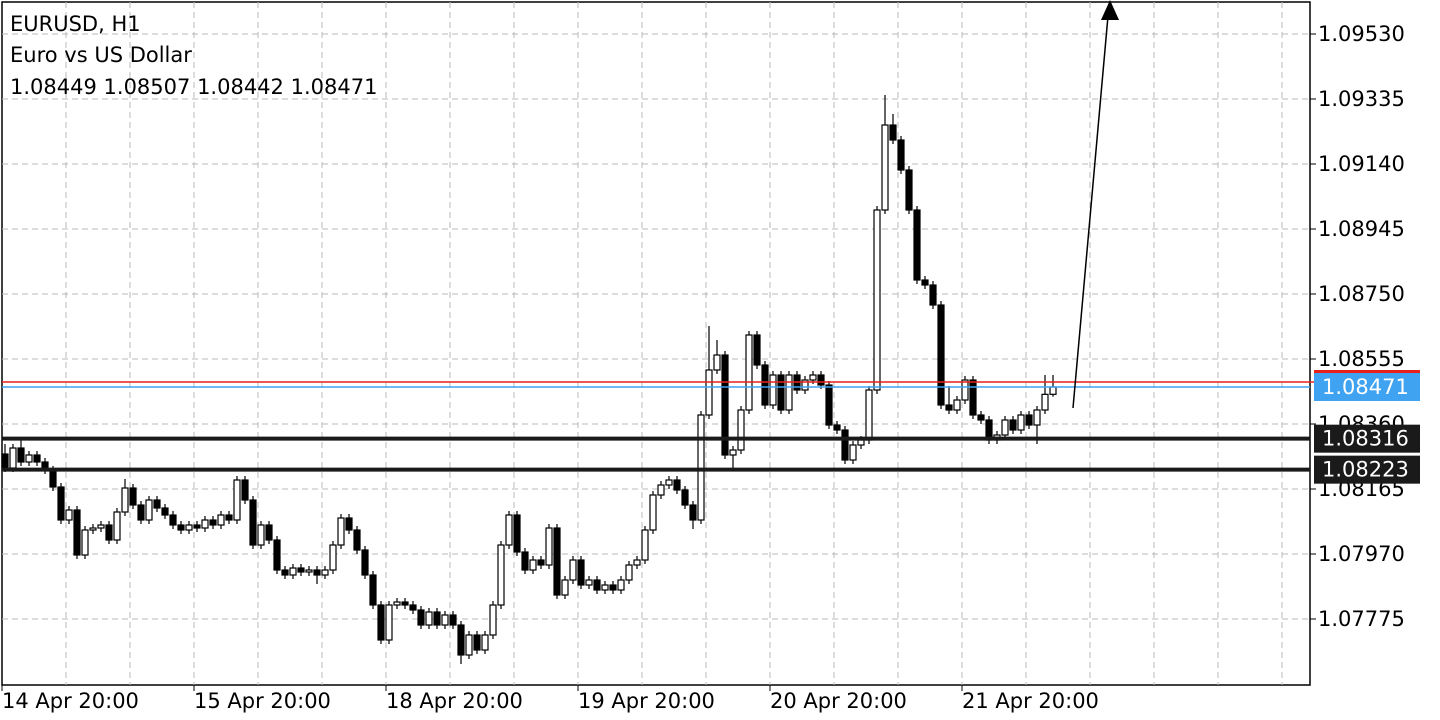 The height and width of the screenshot is (720, 1440). What do you see at coordinates (1030, 701) in the screenshot?
I see `x-tick-label: 21 Apr 20:00` at bounding box center [1030, 701].